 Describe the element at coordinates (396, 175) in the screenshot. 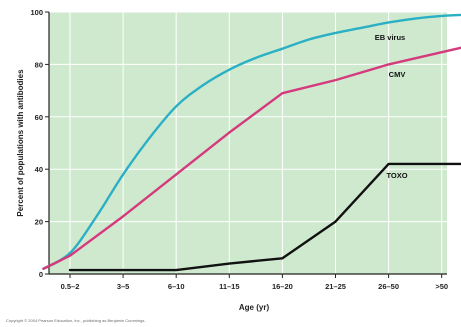

I see `series-label: TOXO` at that location.